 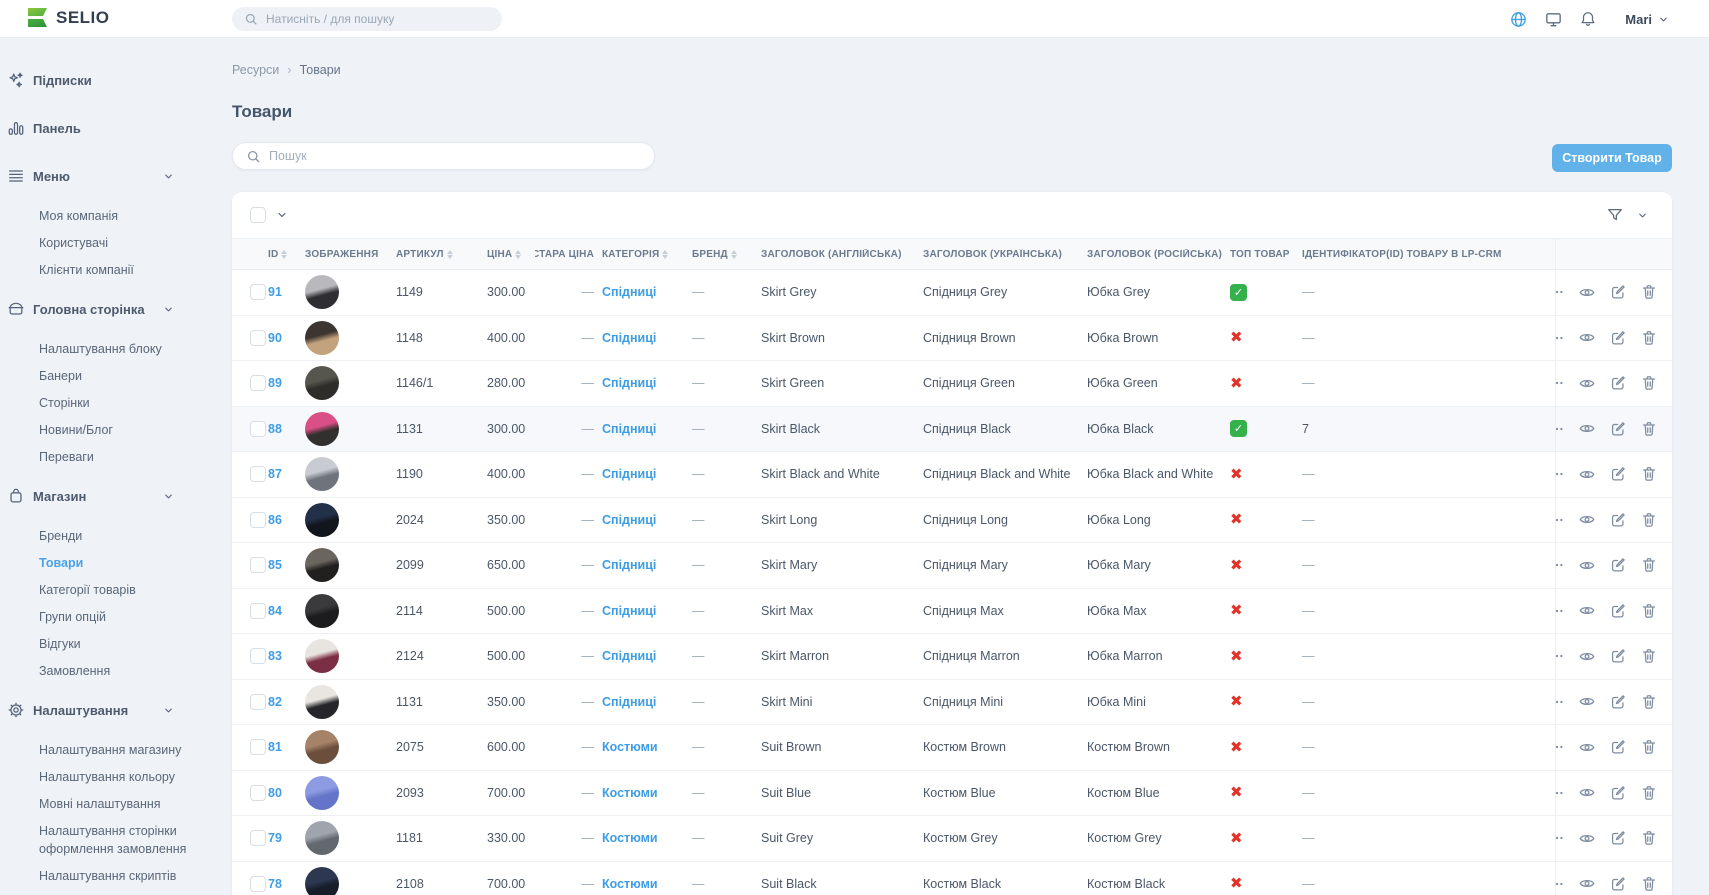 I want to click on products-search-input: Пошук, so click(x=443, y=156).